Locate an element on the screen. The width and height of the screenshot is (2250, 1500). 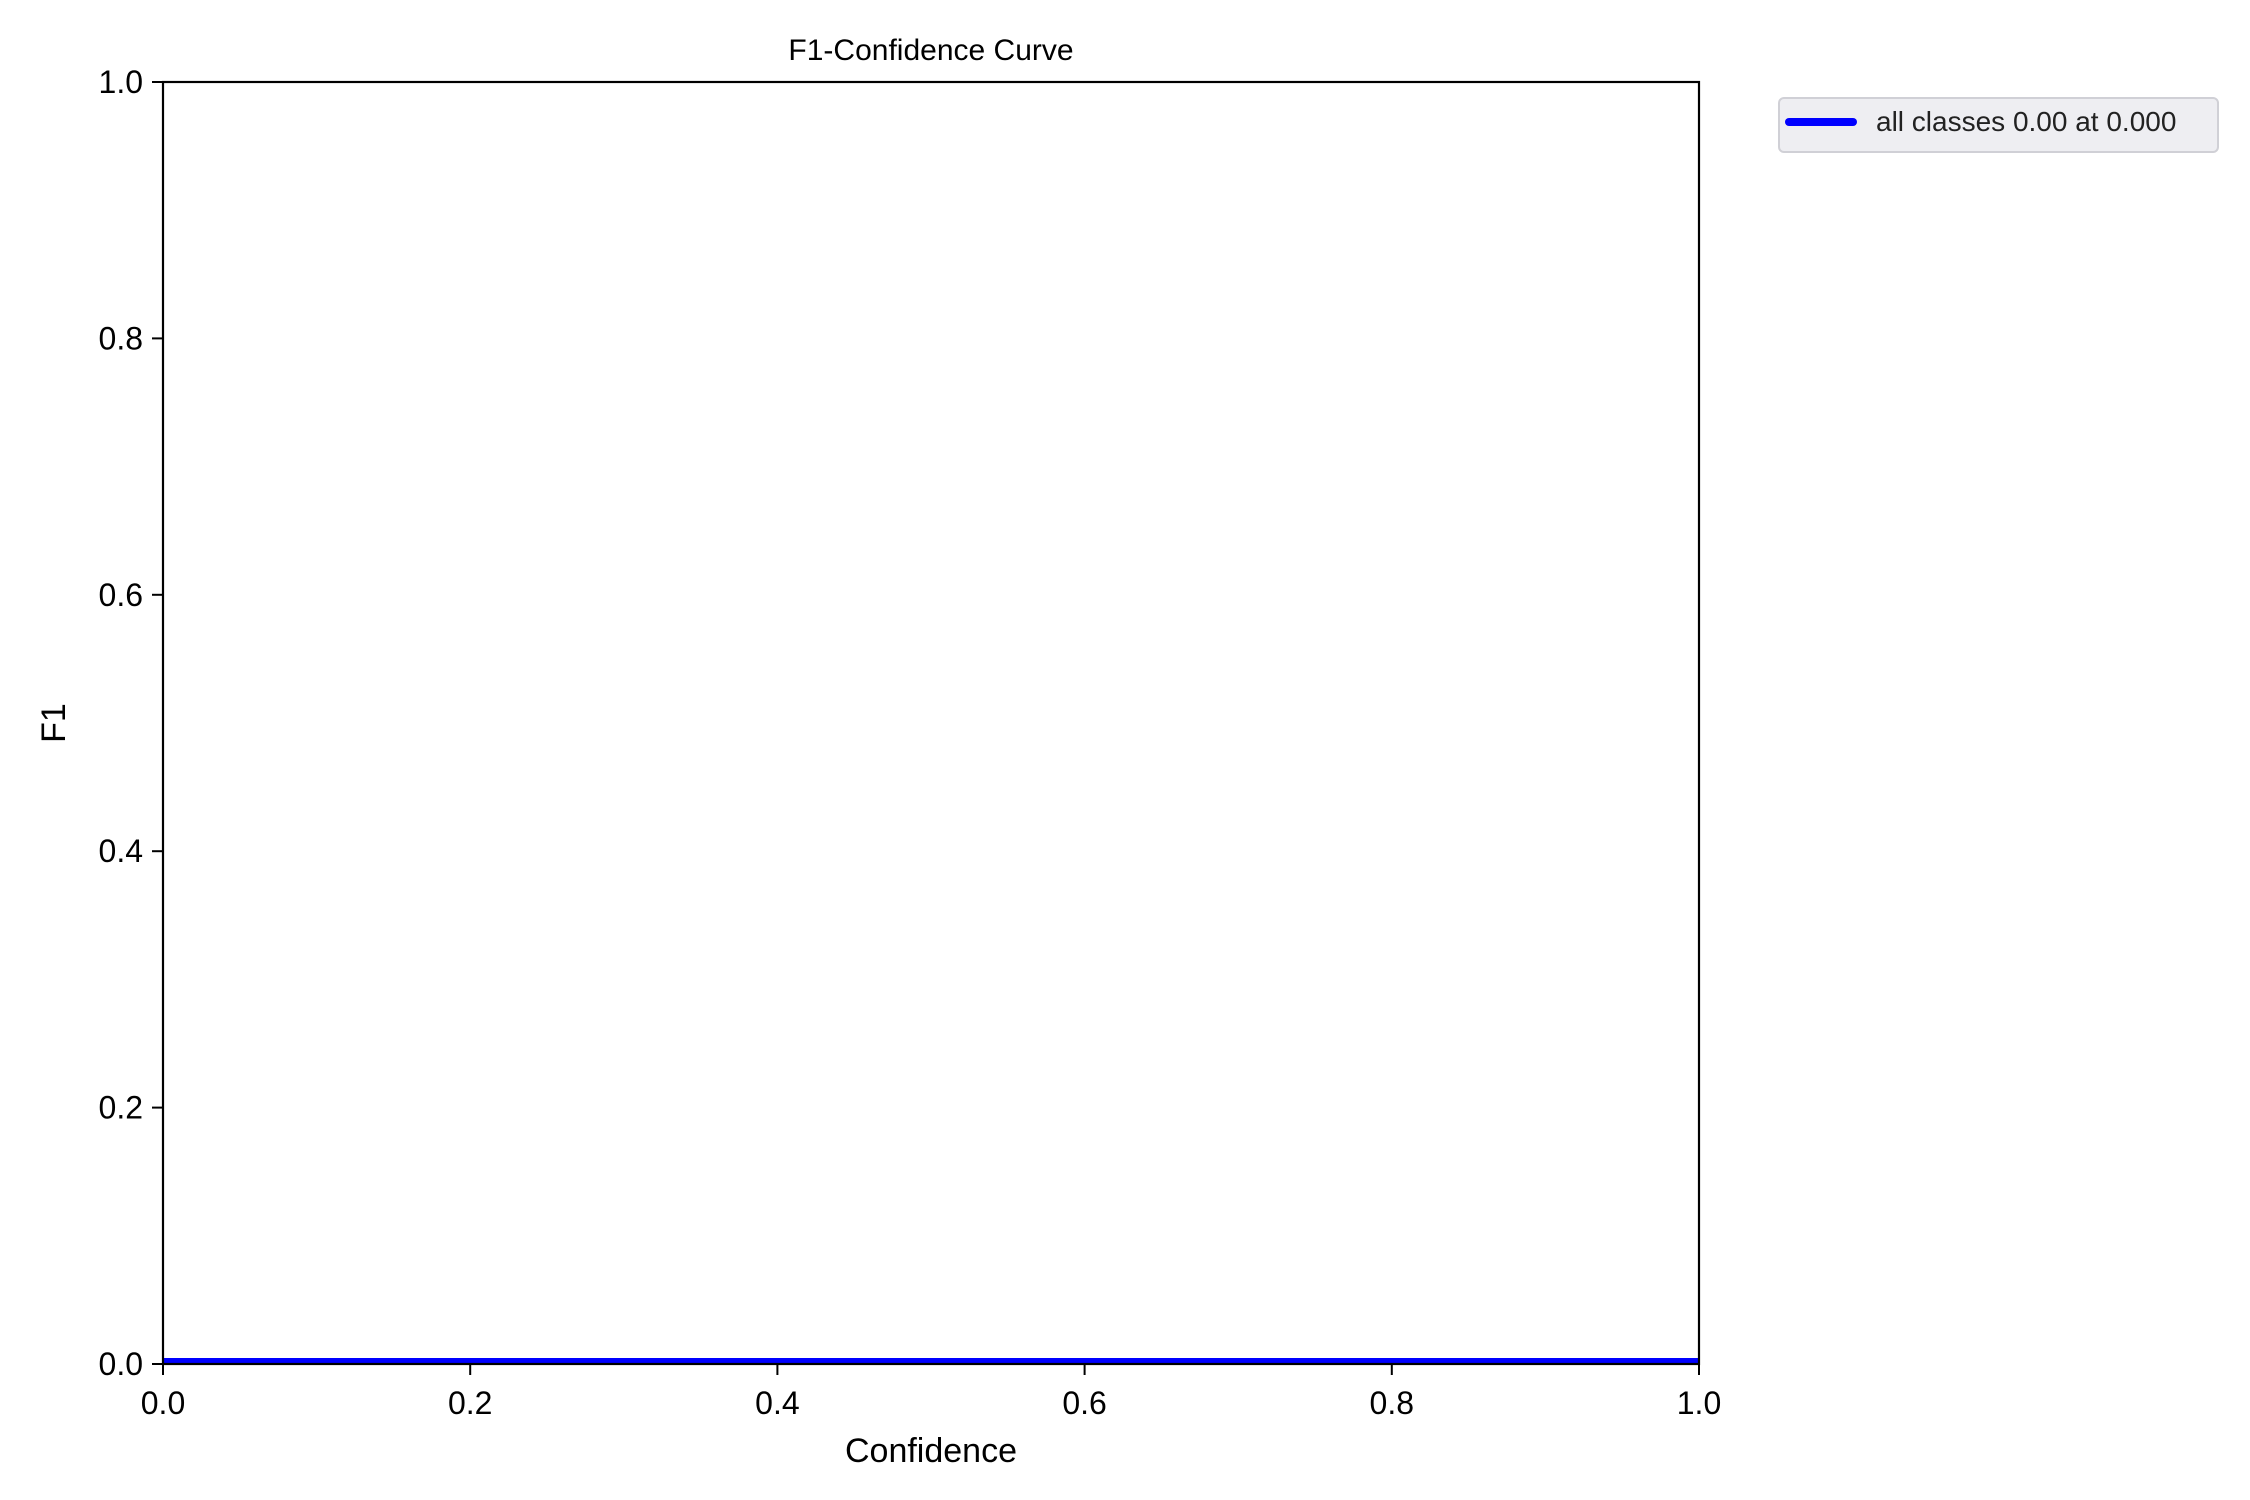
chart-title: F1-Confidence Curve is located at coordinates (930, 50).